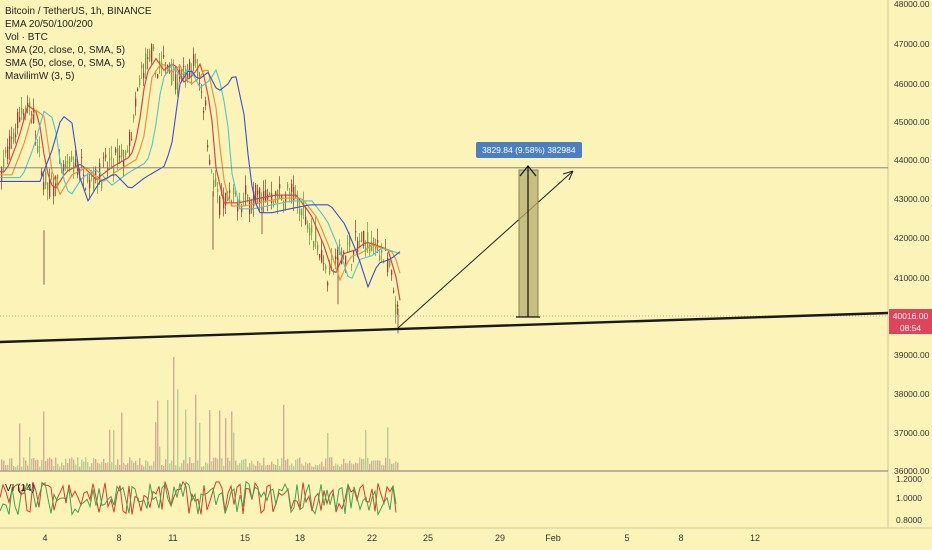 Image resolution: width=932 pixels, height=550 pixels. Describe the element at coordinates (49, 24) in the screenshot. I see `legend-ema: EMA 20/50/100/200` at that location.